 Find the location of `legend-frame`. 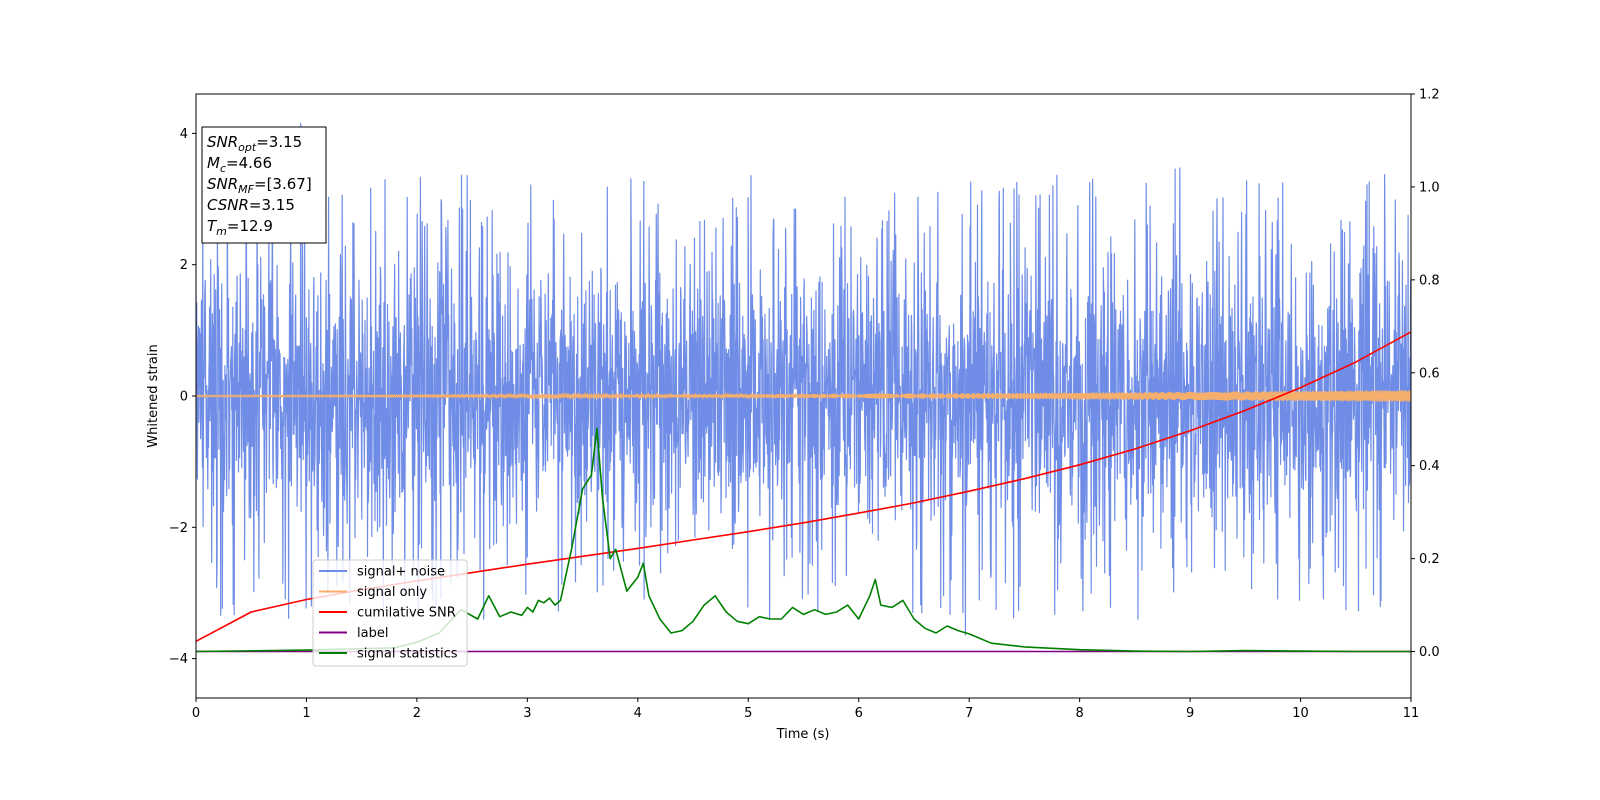

legend-frame is located at coordinates (390, 613).